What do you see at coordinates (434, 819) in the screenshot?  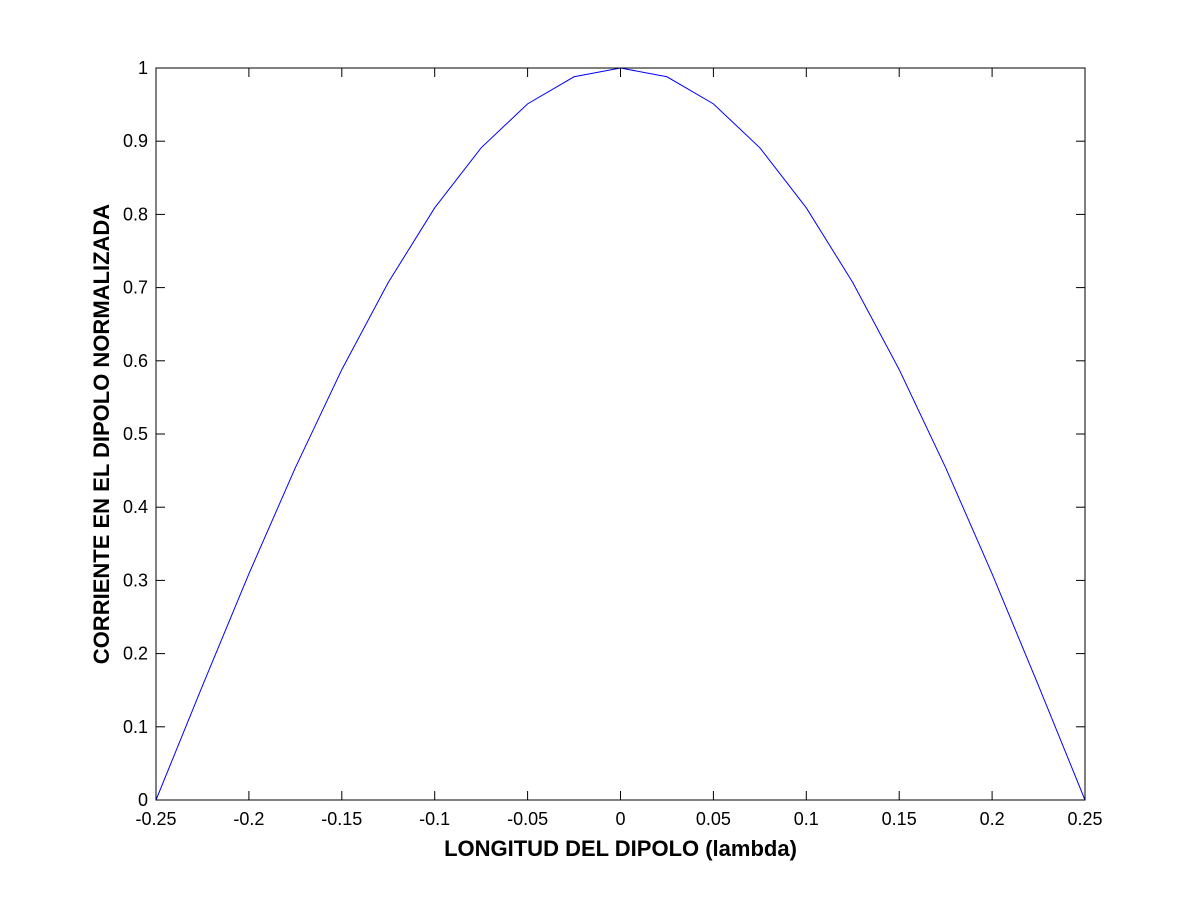 I see `x-tick-label: -0.1` at bounding box center [434, 819].